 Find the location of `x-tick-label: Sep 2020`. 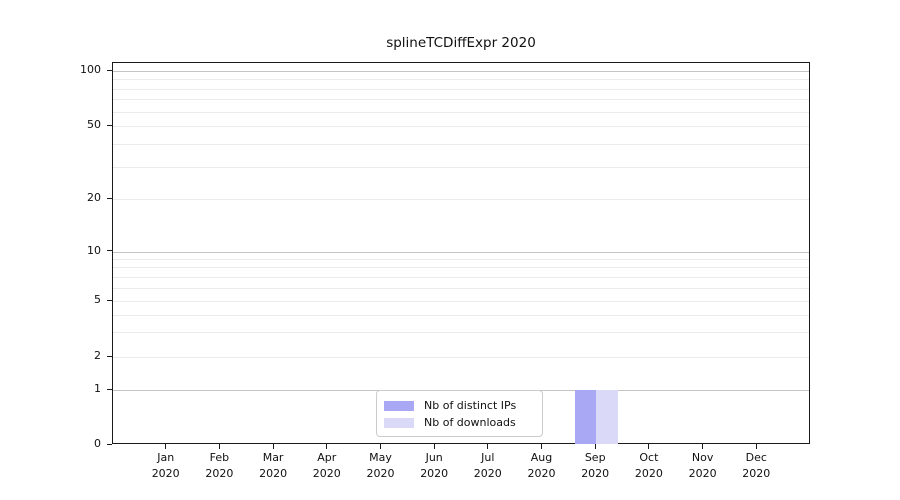

x-tick-label: Sep 2020 is located at coordinates (595, 465).